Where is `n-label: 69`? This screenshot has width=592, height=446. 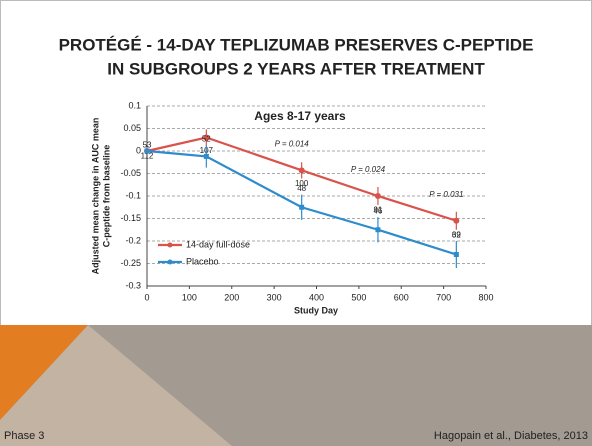 n-label: 69 is located at coordinates (456, 234).